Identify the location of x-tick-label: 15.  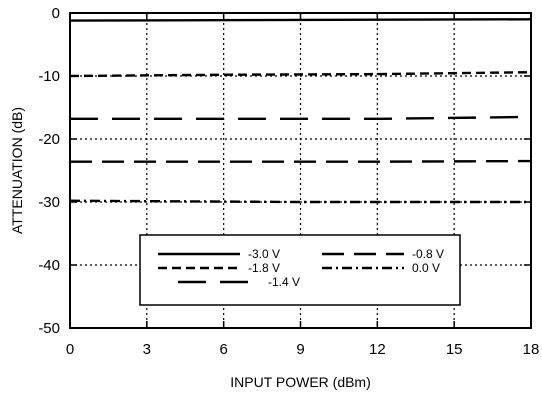
(454, 349).